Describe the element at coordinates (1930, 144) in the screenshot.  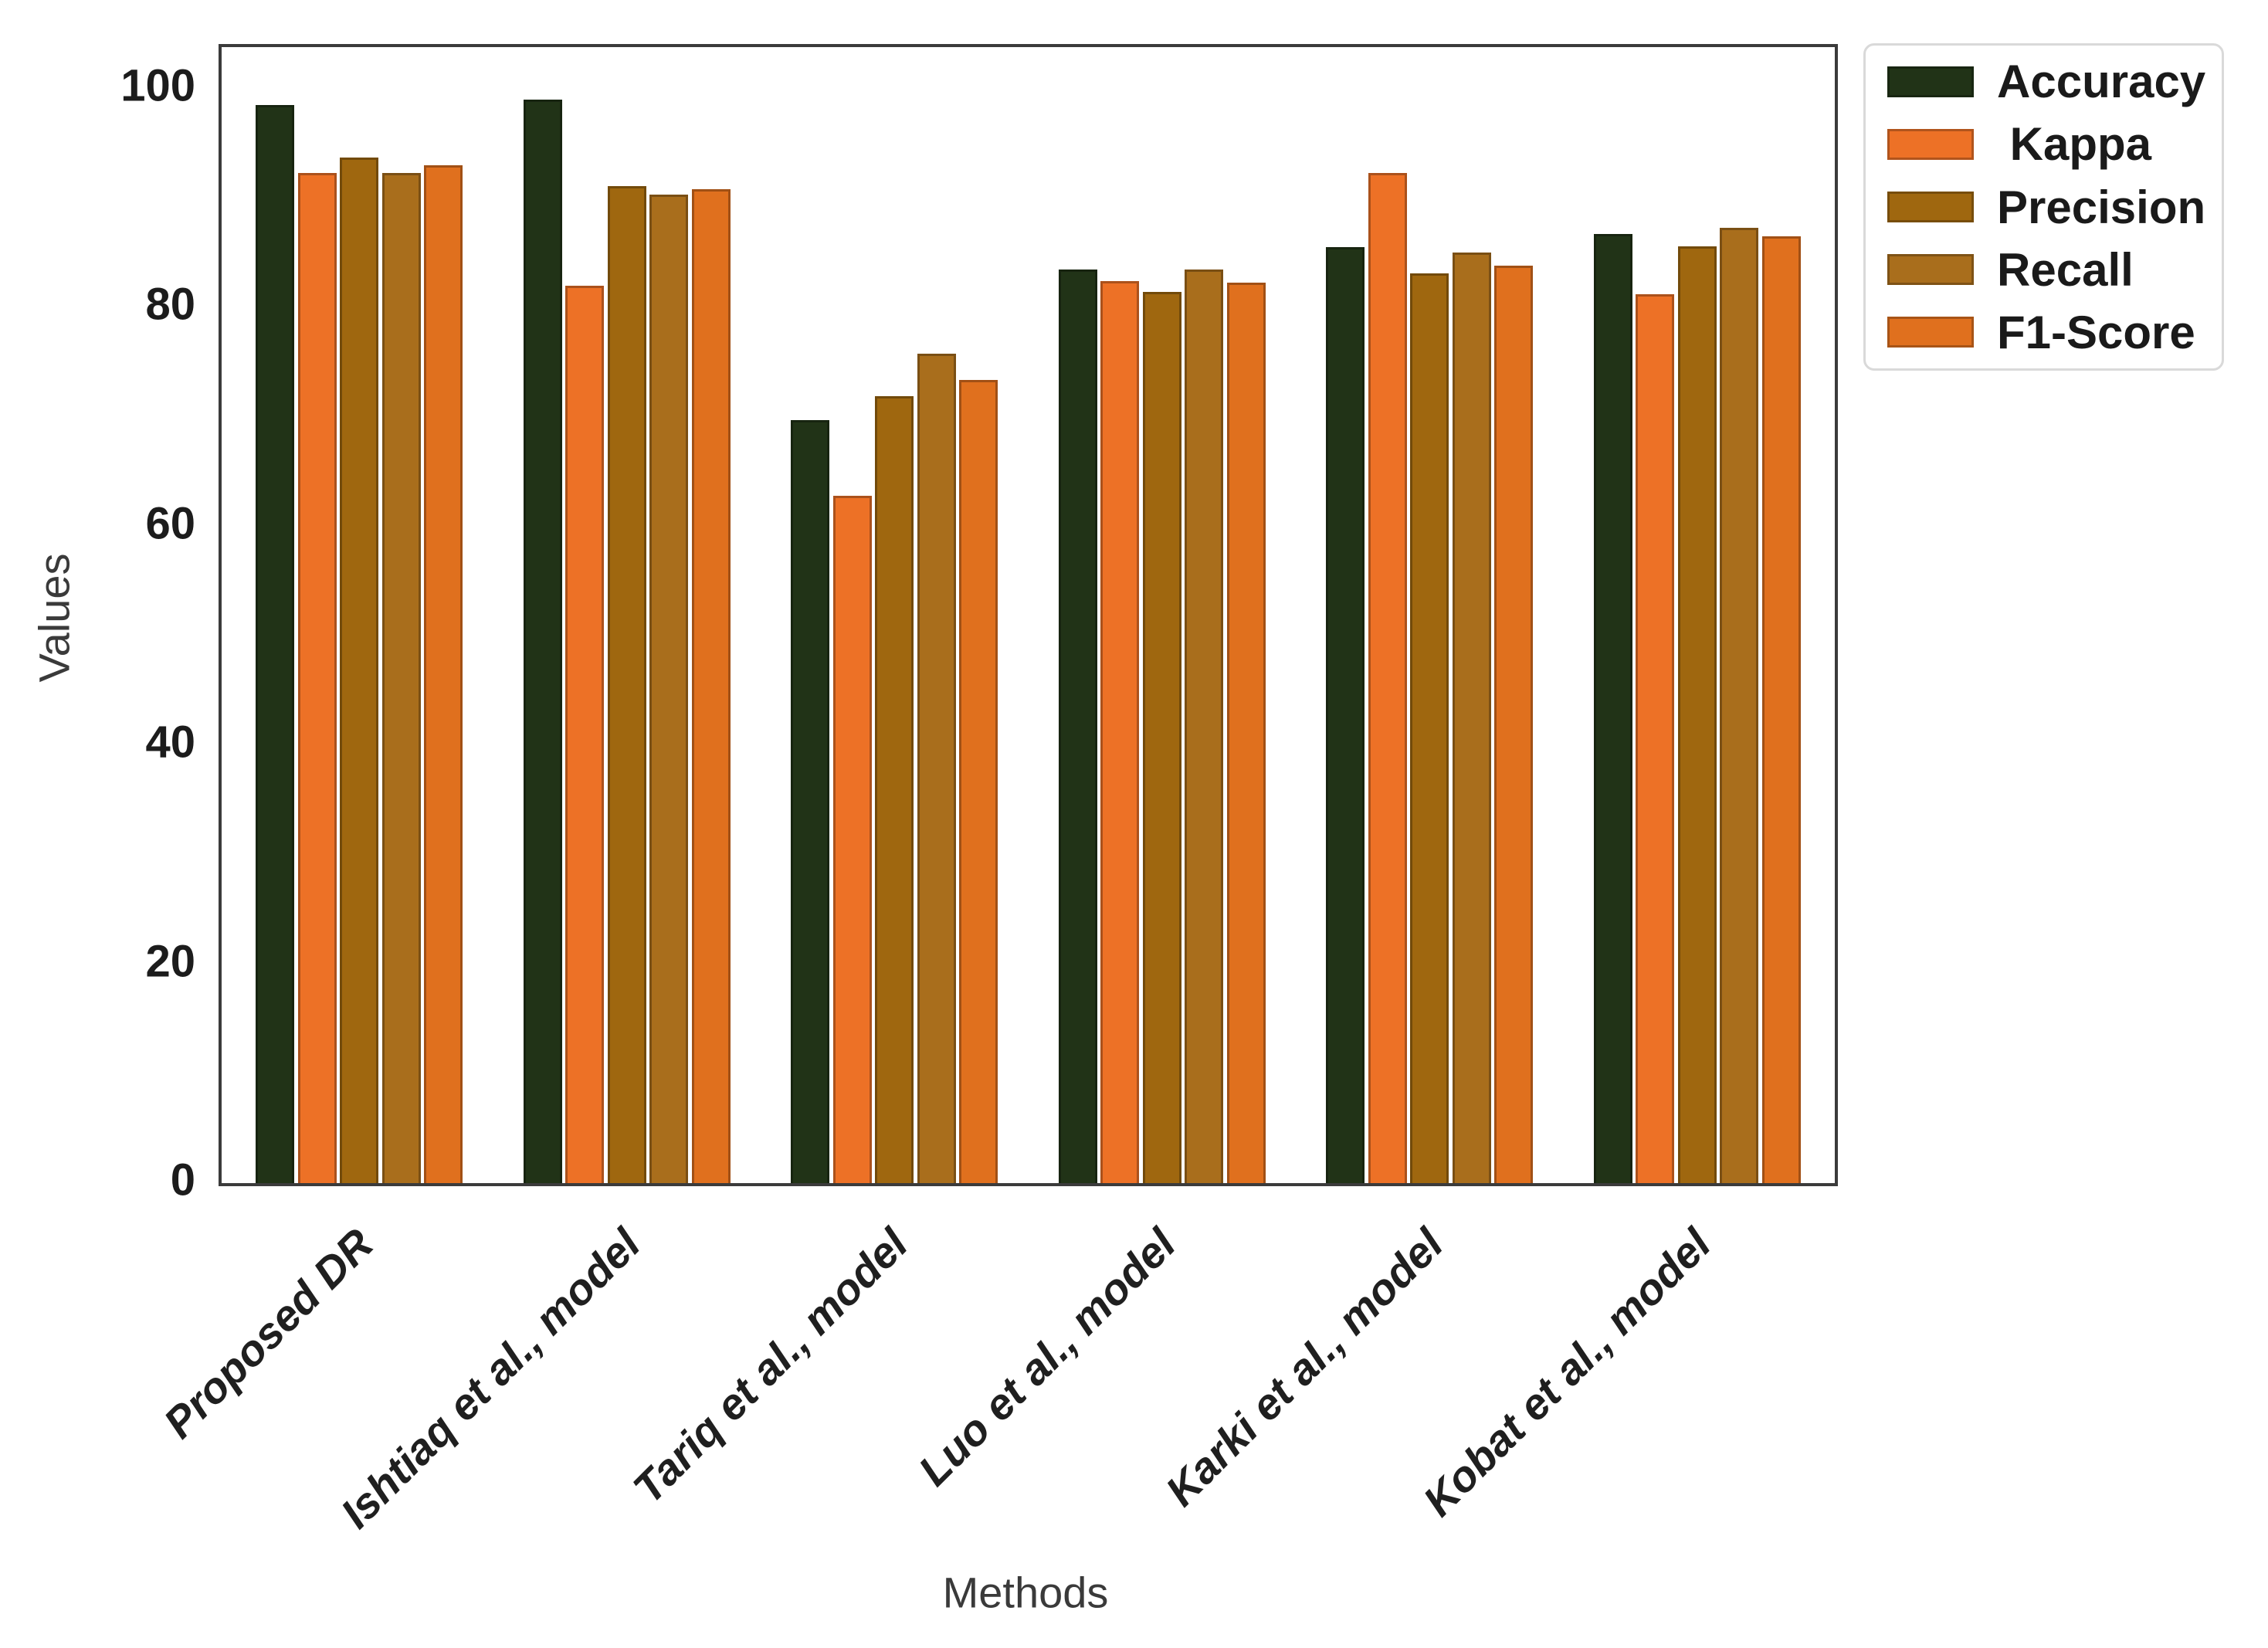
I see `kappa-swatch-icon` at that location.